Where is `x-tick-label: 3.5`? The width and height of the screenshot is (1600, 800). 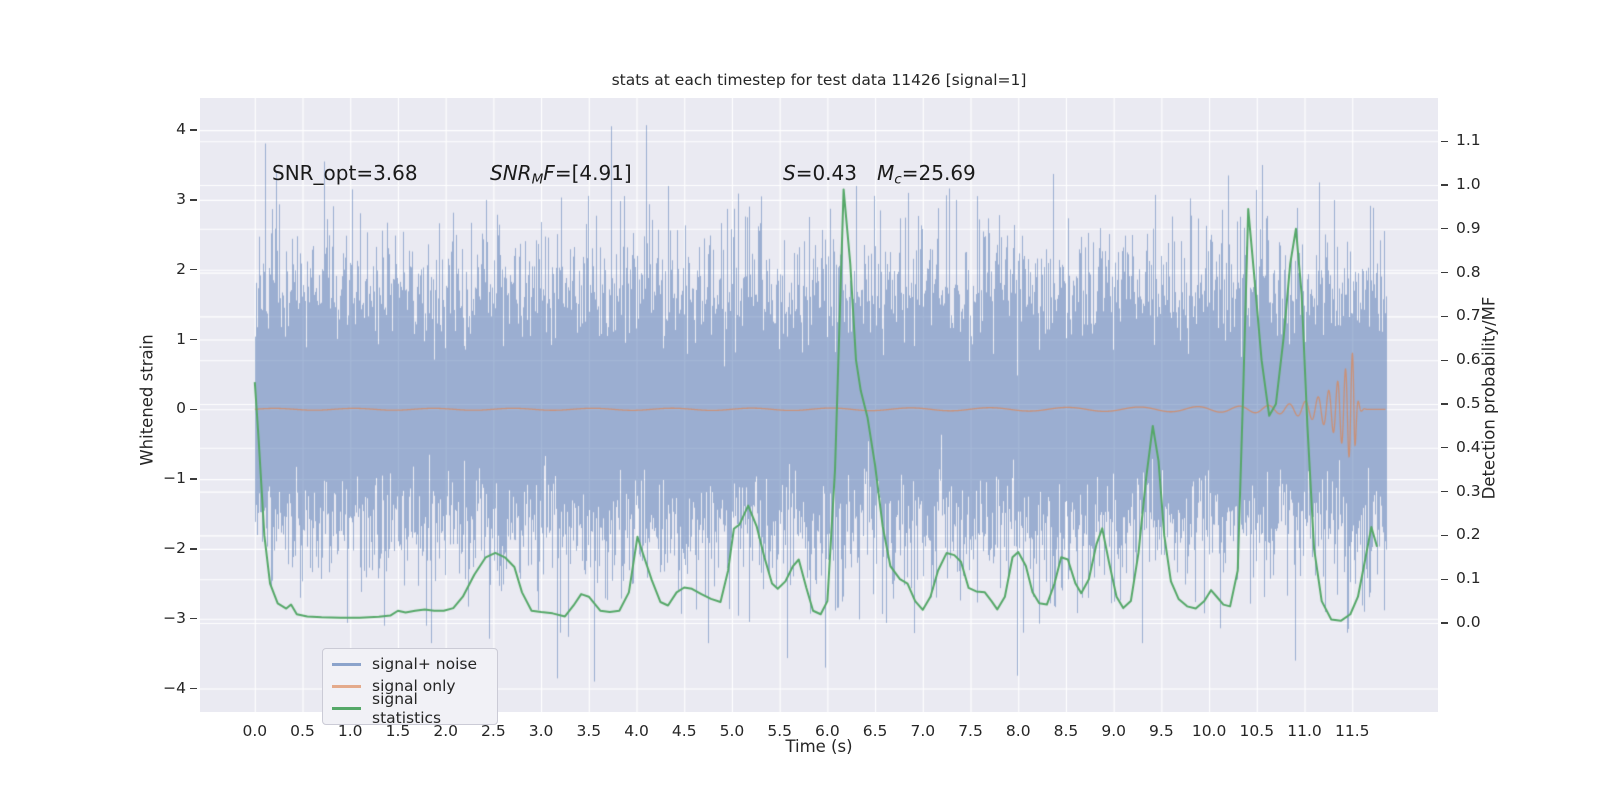 x-tick-label: 3.5 is located at coordinates (589, 731).